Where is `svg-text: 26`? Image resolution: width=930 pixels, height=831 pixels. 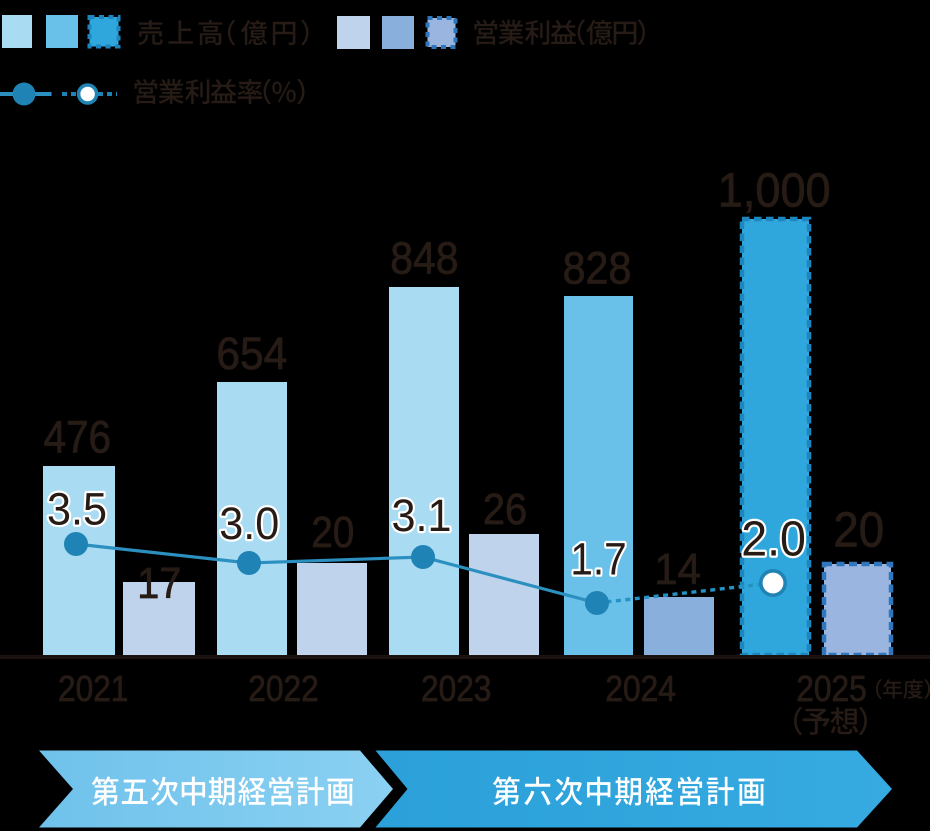 svg-text: 26 is located at coordinates (505, 508).